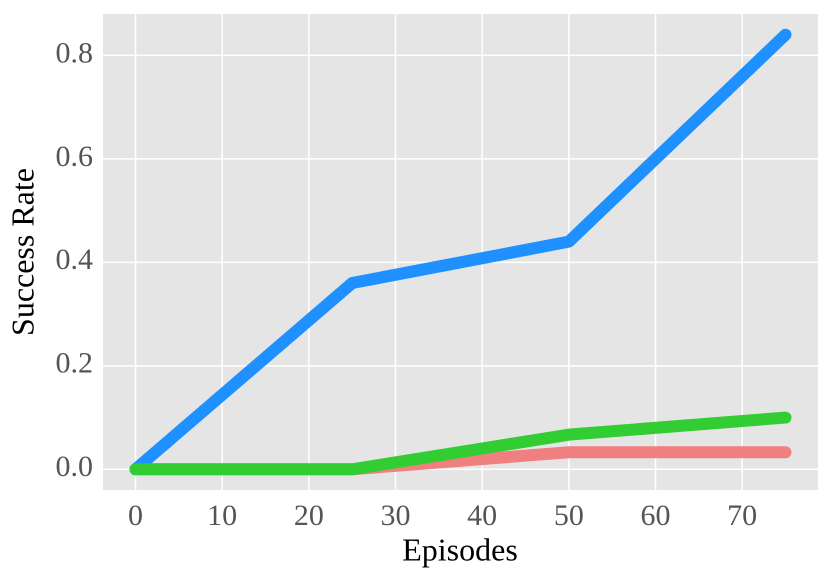 The image size is (831, 583). Describe the element at coordinates (656, 515) in the screenshot. I see `x-tick-label: 60` at that location.